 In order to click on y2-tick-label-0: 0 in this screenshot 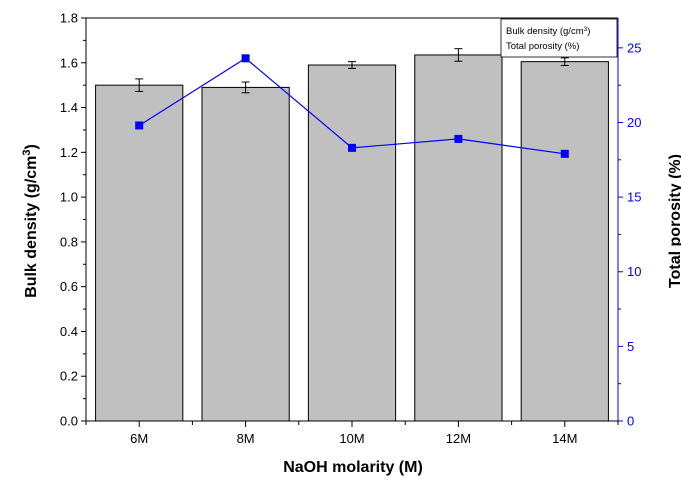, I will do `click(630, 421)`.